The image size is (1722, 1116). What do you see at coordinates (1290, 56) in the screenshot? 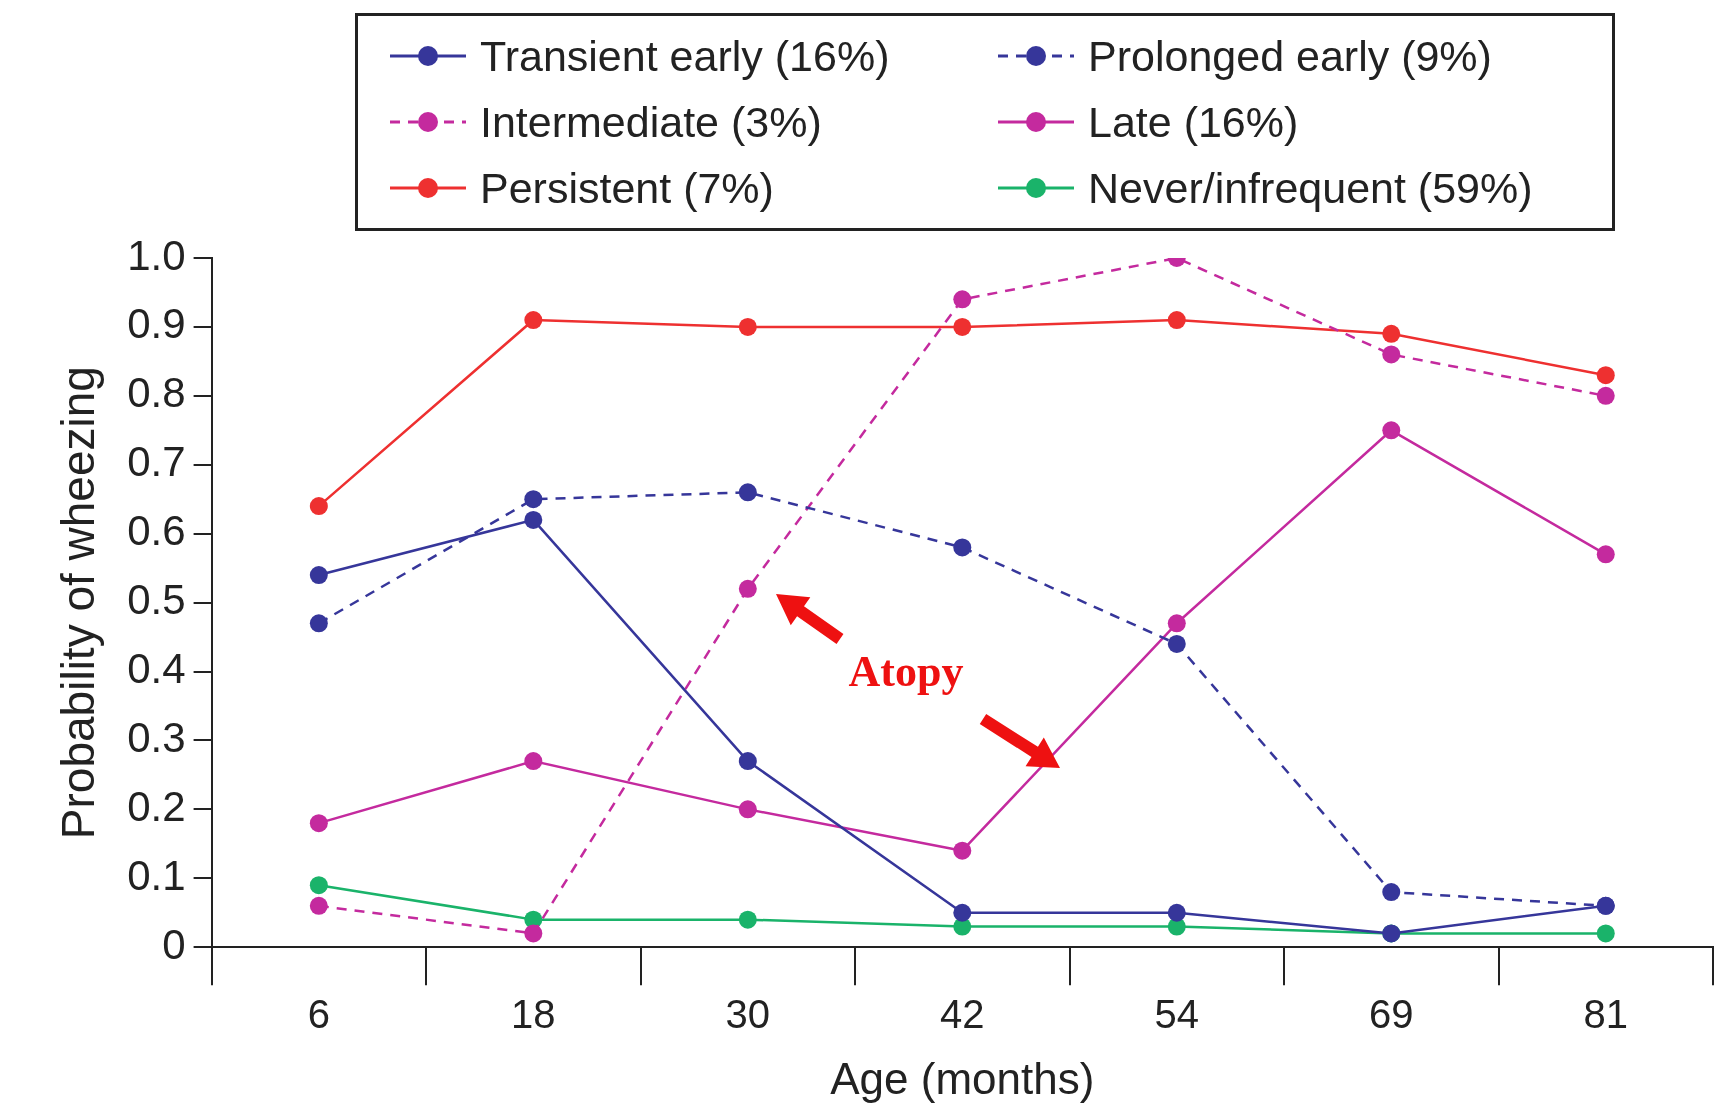
I see `legend-label: Prolonged early (9%)` at bounding box center [1290, 56].